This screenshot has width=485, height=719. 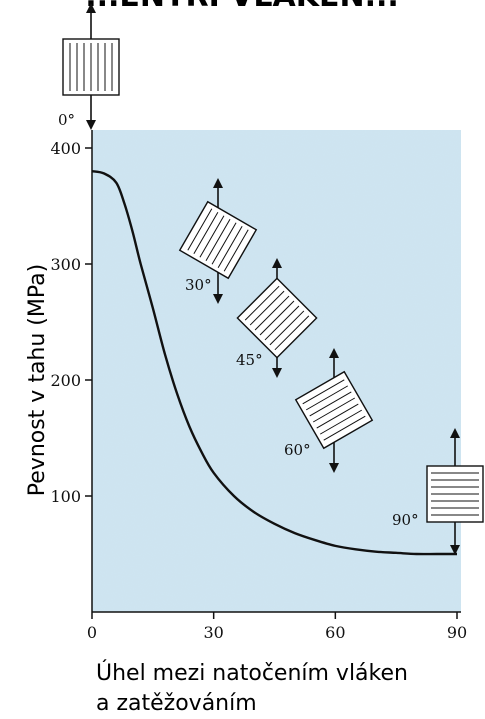 I want to click on angle-label-0: 0°, so click(x=66, y=120).